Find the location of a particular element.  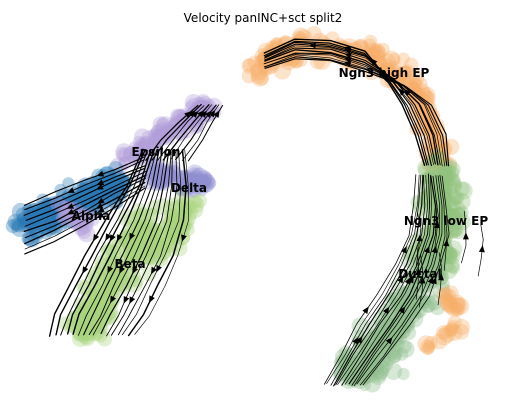

cluster-label: Delta is located at coordinates (189, 188).